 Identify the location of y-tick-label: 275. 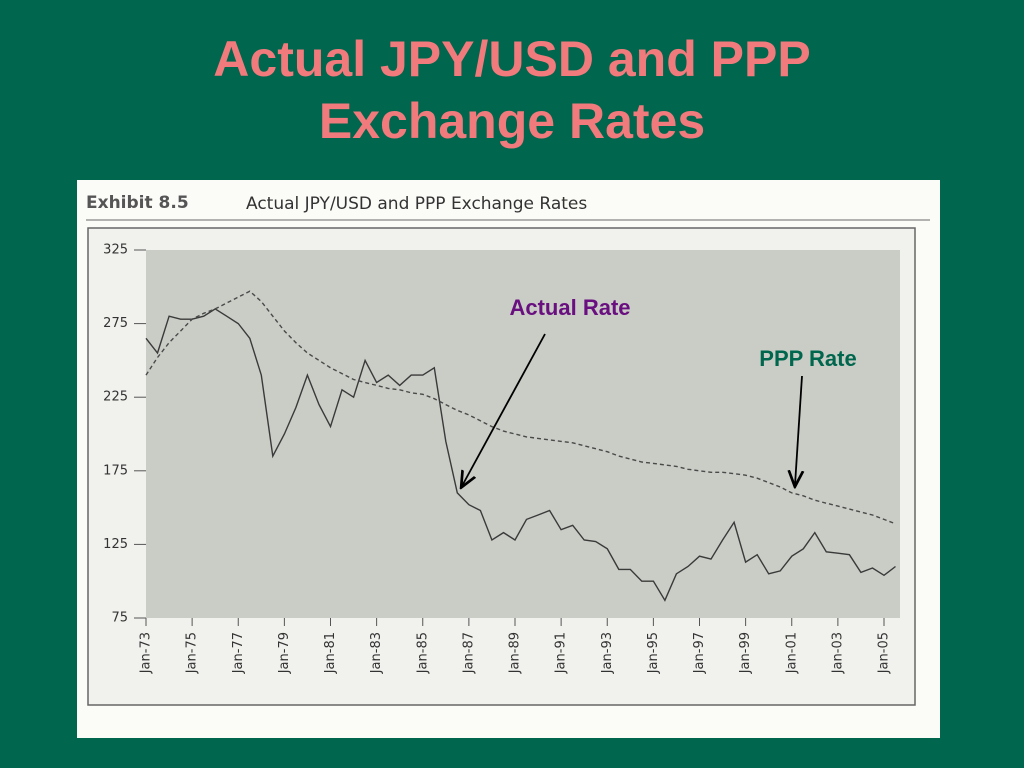
(115, 323).